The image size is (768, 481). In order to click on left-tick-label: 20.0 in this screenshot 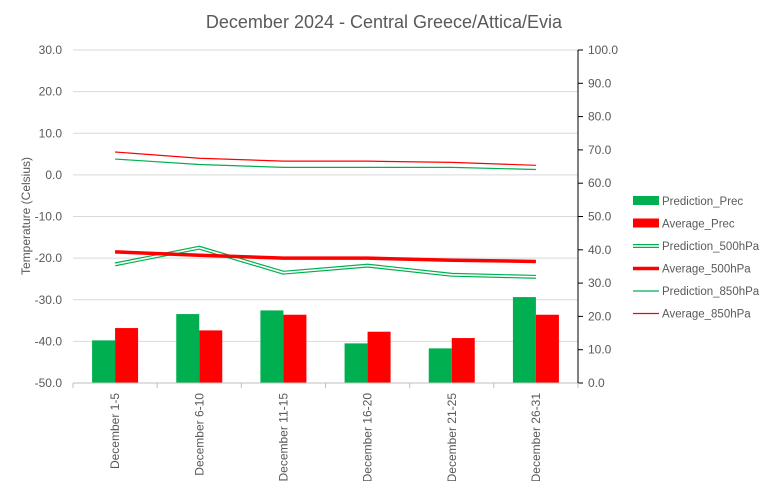, I will do `click(51, 92)`.